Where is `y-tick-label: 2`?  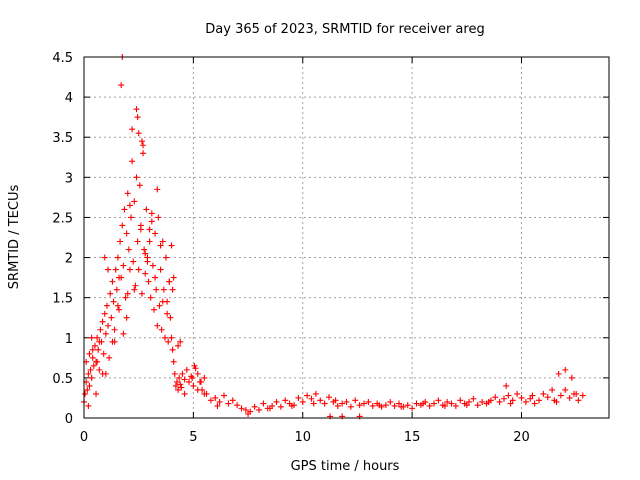
y-tick-label: 2 is located at coordinates (69, 259).